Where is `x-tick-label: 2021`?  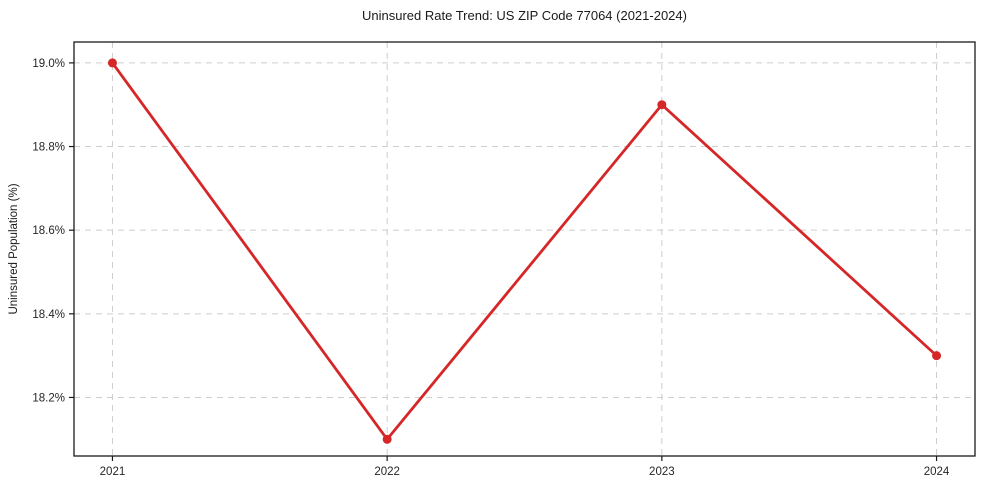
x-tick-label: 2021 is located at coordinates (113, 472).